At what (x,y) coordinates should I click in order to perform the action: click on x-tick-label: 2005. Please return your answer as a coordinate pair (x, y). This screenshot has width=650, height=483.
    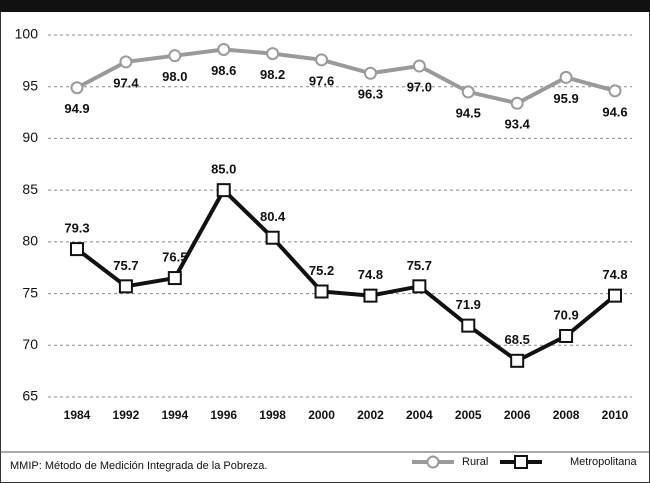
    Looking at the image, I should click on (468, 415).